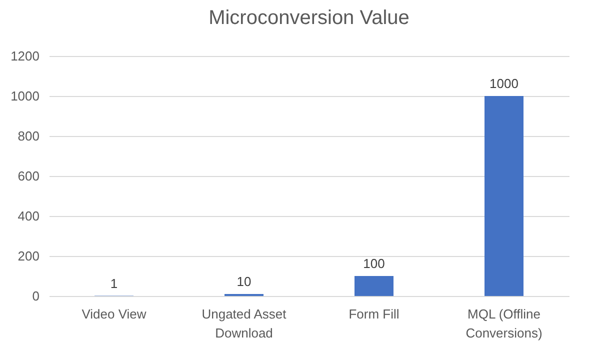  I want to click on y-tick-label: 1200, so click(25, 56).